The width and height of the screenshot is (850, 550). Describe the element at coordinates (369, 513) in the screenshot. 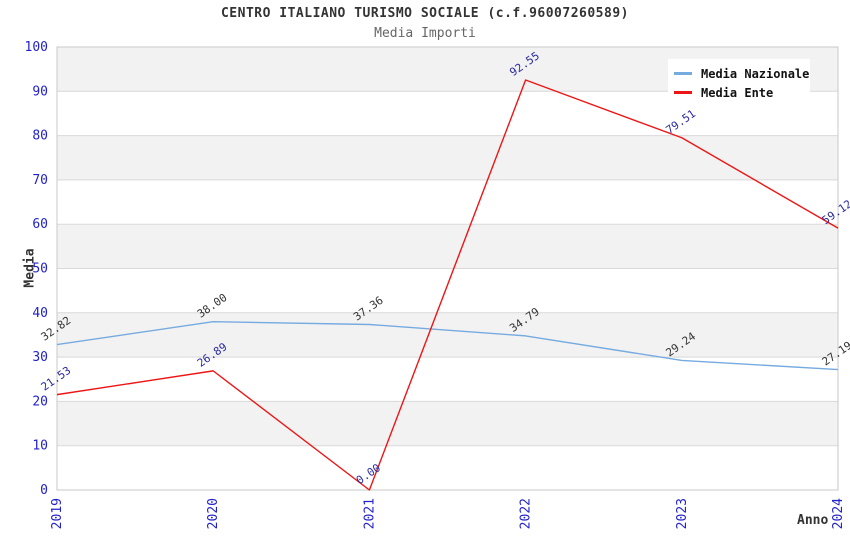

I see `x-tick-label: 2021` at that location.